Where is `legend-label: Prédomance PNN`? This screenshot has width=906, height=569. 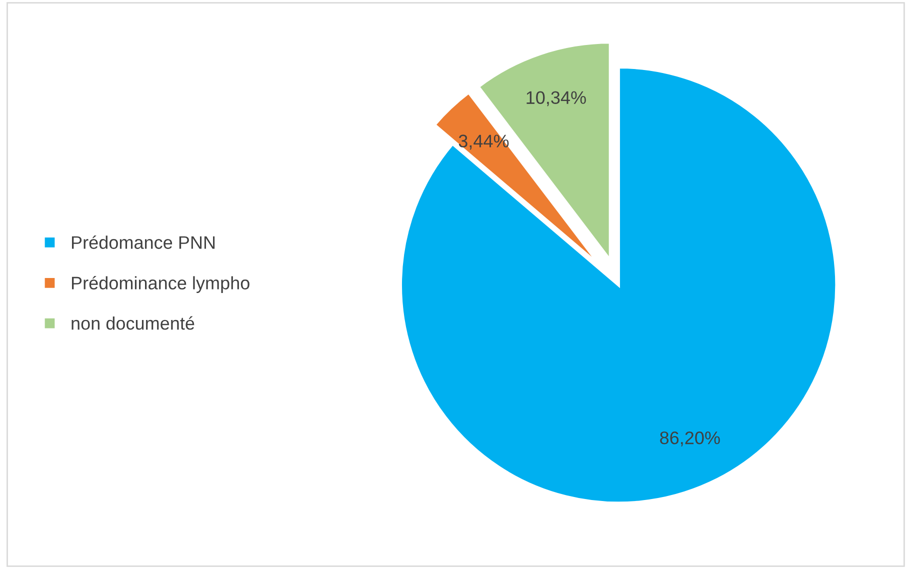
legend-label: Prédomance PNN is located at coordinates (143, 242).